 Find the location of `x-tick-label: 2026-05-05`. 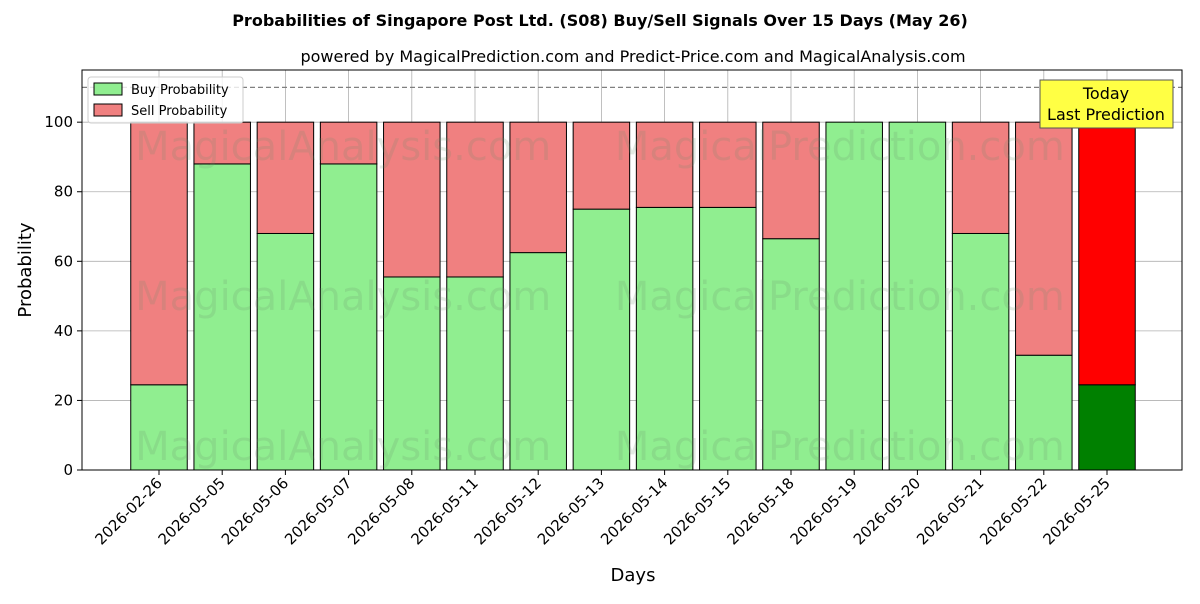

x-tick-label: 2026-05-05 is located at coordinates (192, 511).